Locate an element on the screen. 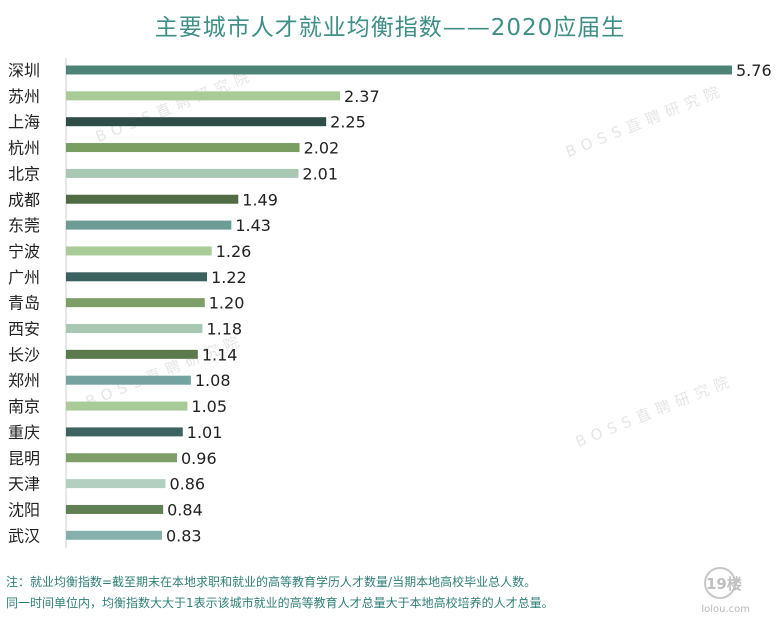 The height and width of the screenshot is (623, 780). category-label: 宁波 is located at coordinates (24, 251).